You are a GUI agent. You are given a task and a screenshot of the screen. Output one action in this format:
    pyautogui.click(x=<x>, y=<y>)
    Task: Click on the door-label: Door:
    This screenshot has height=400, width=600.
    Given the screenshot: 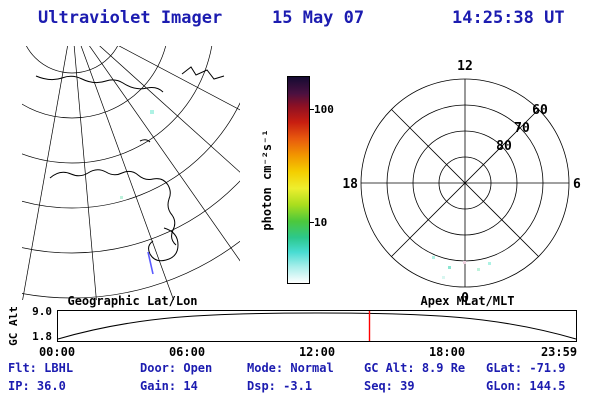 What is the action you would take?
    pyautogui.click(x=158, y=368)
    